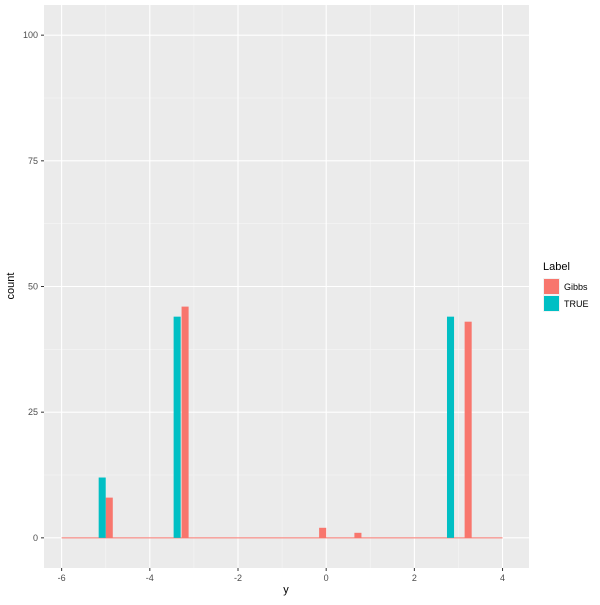 This screenshot has width=600, height=605. I want to click on y-tick-label: 75, so click(33, 161).